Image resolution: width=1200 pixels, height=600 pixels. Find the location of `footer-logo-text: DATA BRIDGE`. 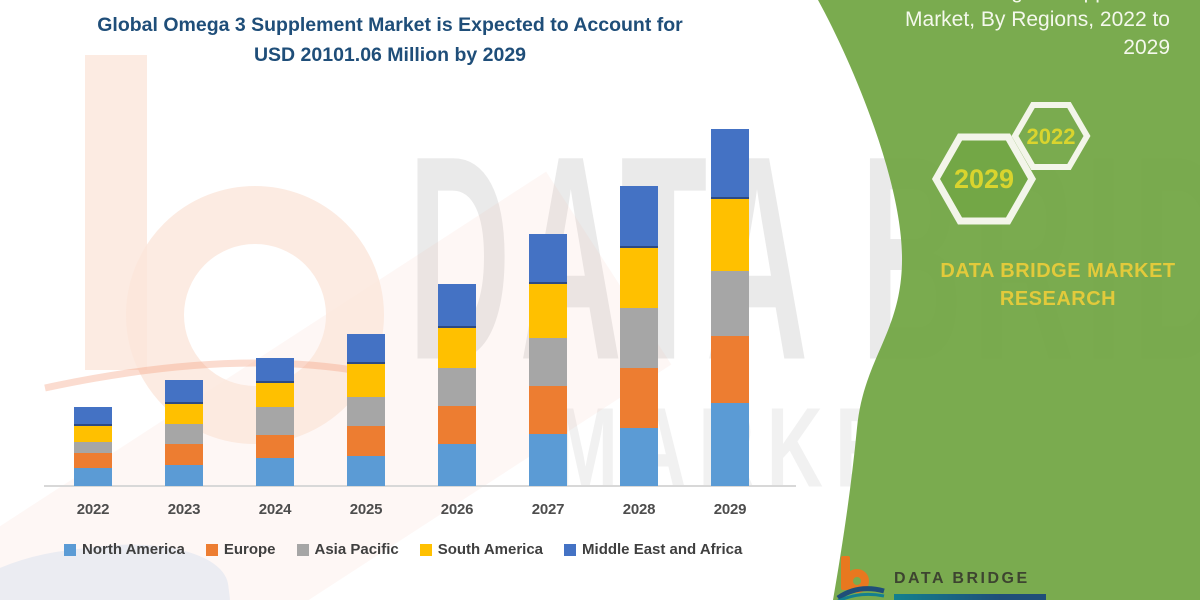

footer-logo-text: DATA BRIDGE is located at coordinates (962, 578).